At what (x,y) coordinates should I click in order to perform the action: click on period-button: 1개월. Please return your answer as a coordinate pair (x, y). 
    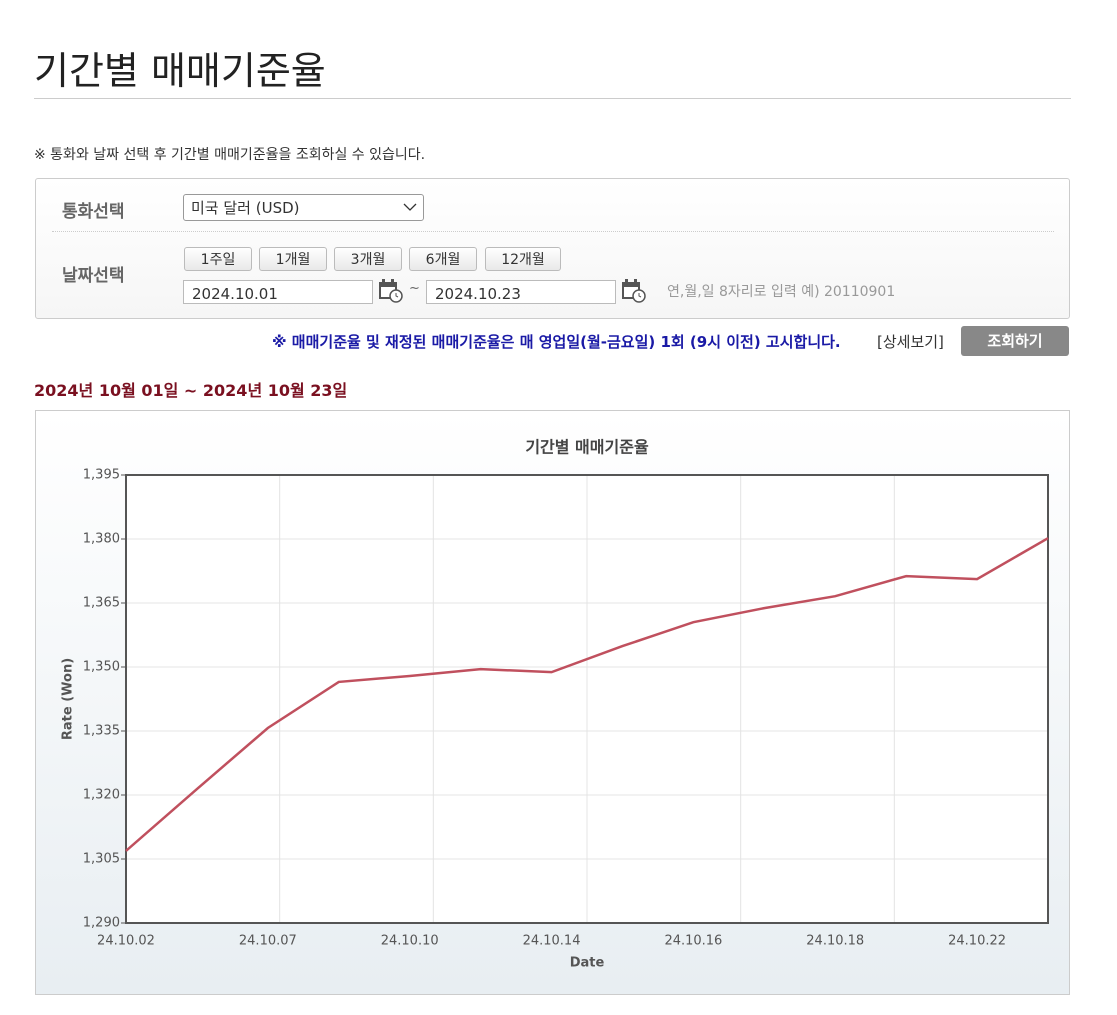
    Looking at the image, I should click on (293, 259).